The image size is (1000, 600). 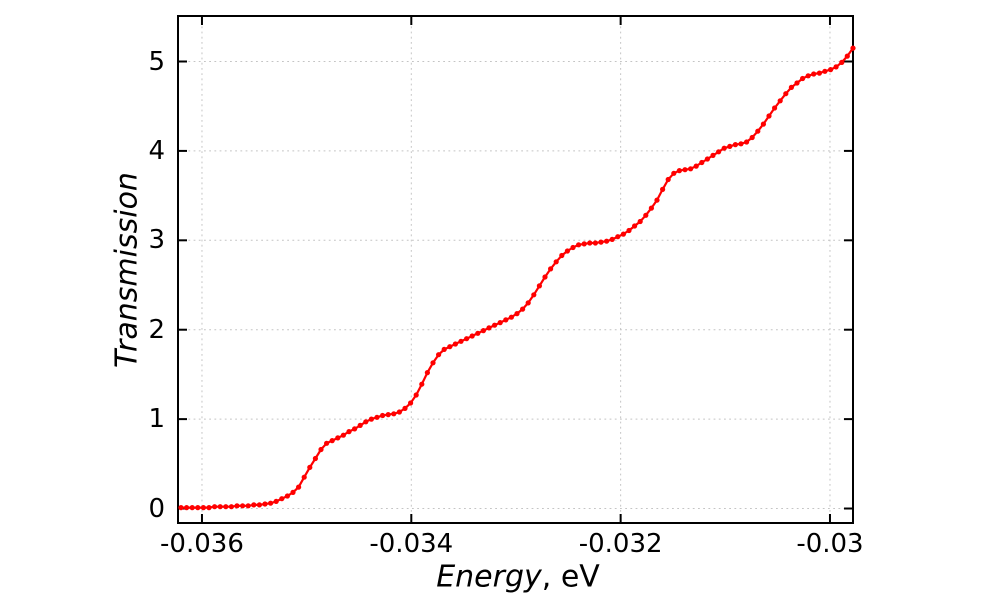 What do you see at coordinates (489, 577) in the screenshot?
I see `x-axis-title-word: Energy` at bounding box center [489, 577].